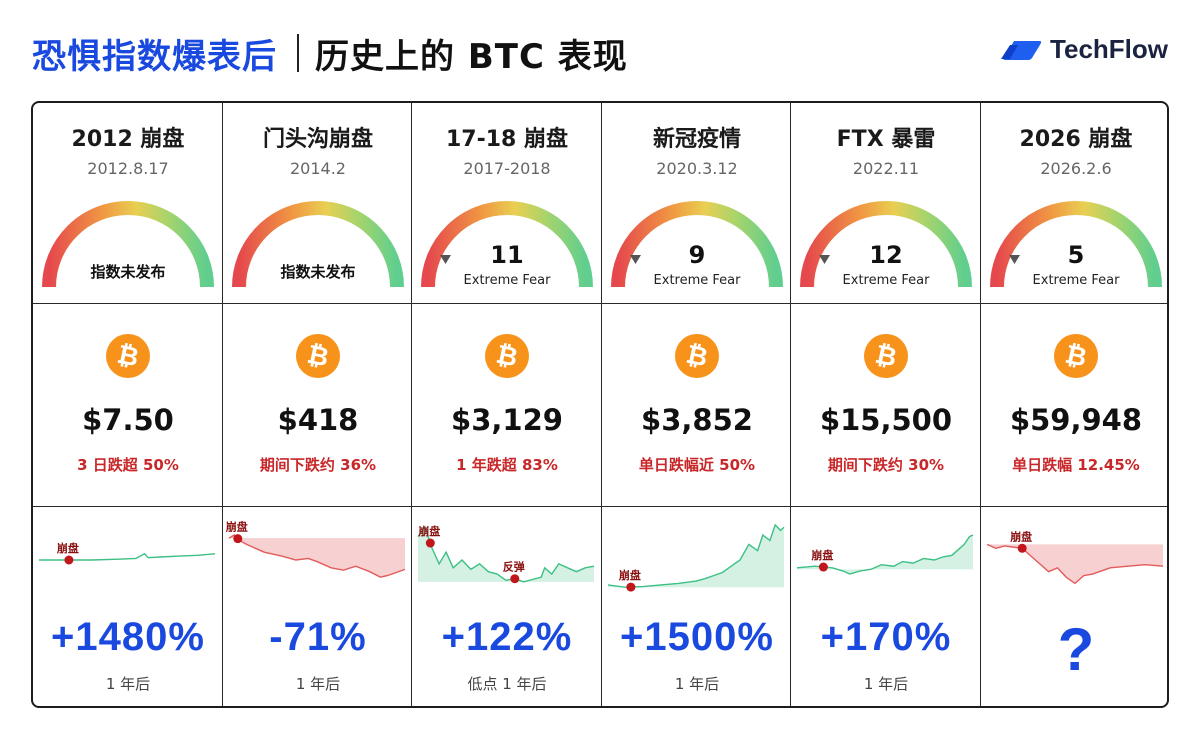  What do you see at coordinates (154, 56) in the screenshot?
I see `page-title-highlight: 恐惧指数爆表后` at bounding box center [154, 56].